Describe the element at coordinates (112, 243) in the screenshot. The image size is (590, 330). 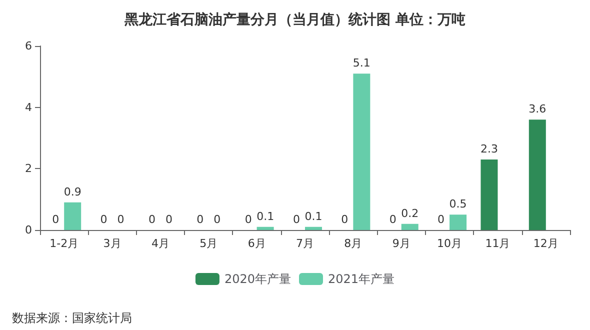
I see `x-tick-label: 3月` at that location.